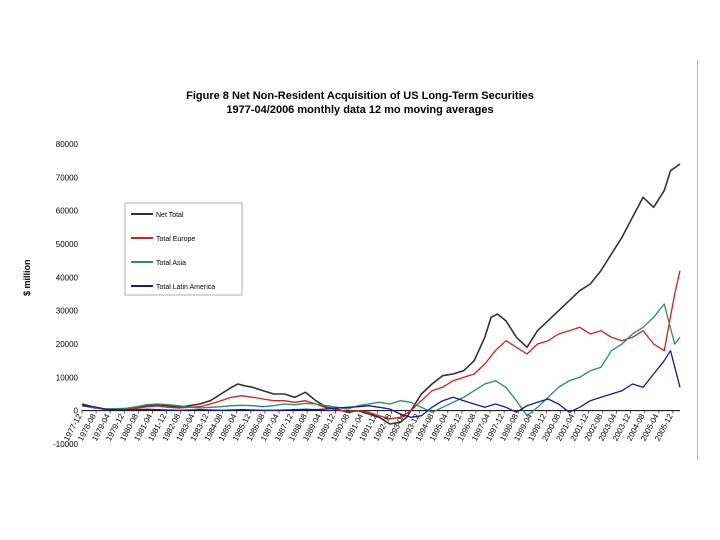 The image size is (720, 540). What do you see at coordinates (67, 277) in the screenshot?
I see `y-tick-label: 40000` at bounding box center [67, 277].